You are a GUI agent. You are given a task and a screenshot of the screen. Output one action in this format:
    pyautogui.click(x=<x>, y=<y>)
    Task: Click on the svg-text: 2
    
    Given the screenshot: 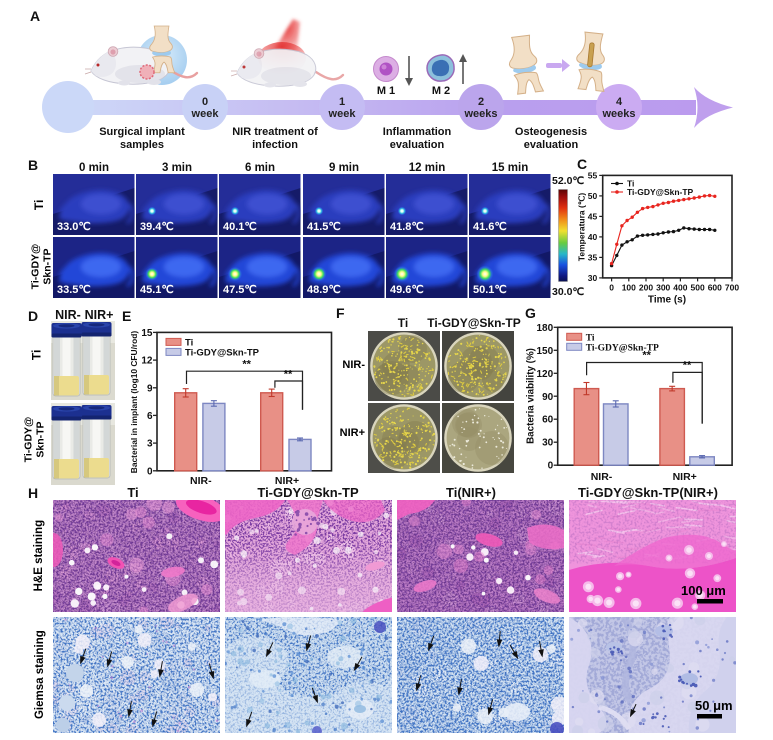 What is the action you would take?
    pyautogui.click(x=481, y=102)
    